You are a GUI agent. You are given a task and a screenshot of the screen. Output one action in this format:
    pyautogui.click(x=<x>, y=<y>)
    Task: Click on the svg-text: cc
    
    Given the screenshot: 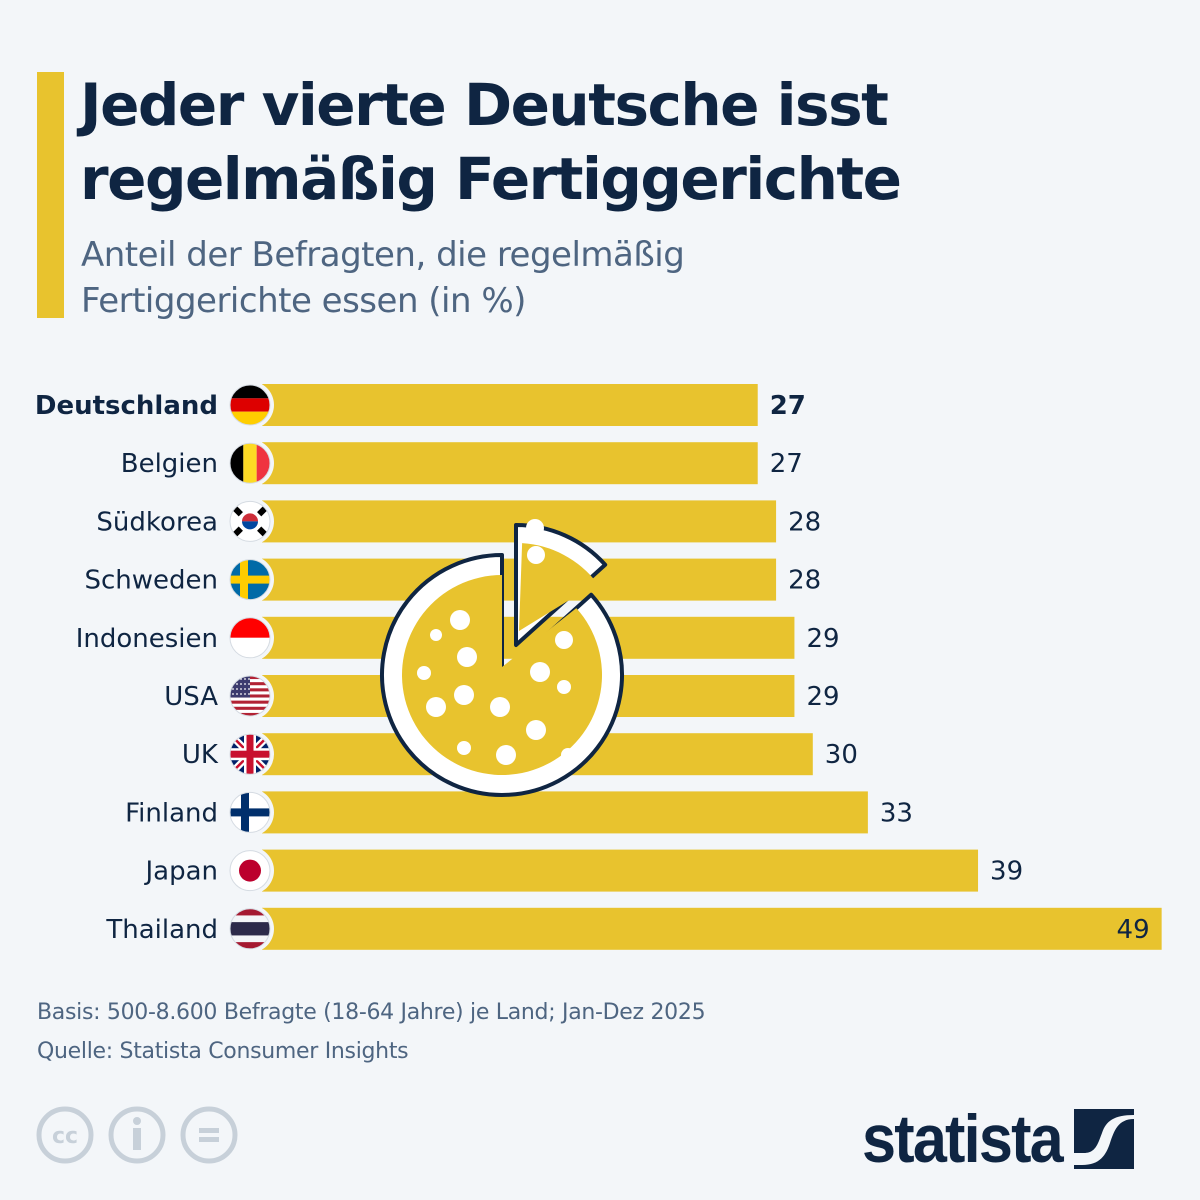 What is the action you would take?
    pyautogui.click(x=65, y=1136)
    